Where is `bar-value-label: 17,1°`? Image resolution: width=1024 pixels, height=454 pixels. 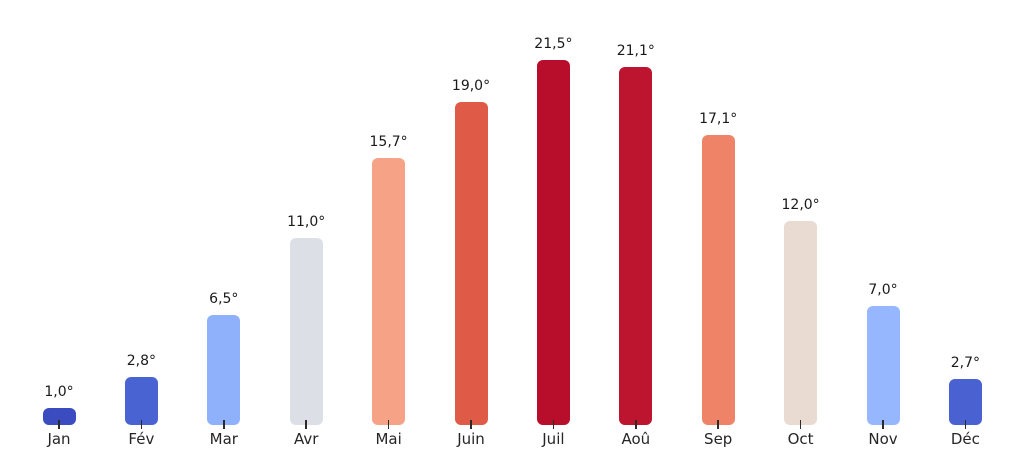 bar-value-label: 17,1° is located at coordinates (718, 119).